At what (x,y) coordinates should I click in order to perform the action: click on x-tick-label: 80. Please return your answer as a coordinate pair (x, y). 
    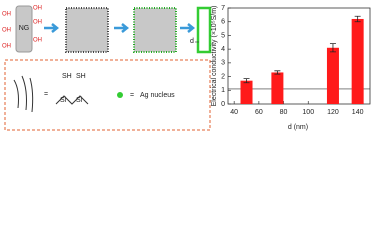
    Looking at the image, I should click on (284, 112).